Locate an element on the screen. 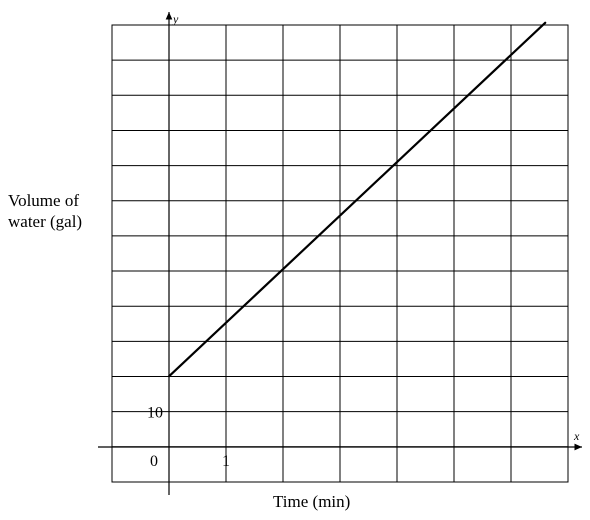 The height and width of the screenshot is (520, 590). origin-label: 0 is located at coordinates (154, 461).